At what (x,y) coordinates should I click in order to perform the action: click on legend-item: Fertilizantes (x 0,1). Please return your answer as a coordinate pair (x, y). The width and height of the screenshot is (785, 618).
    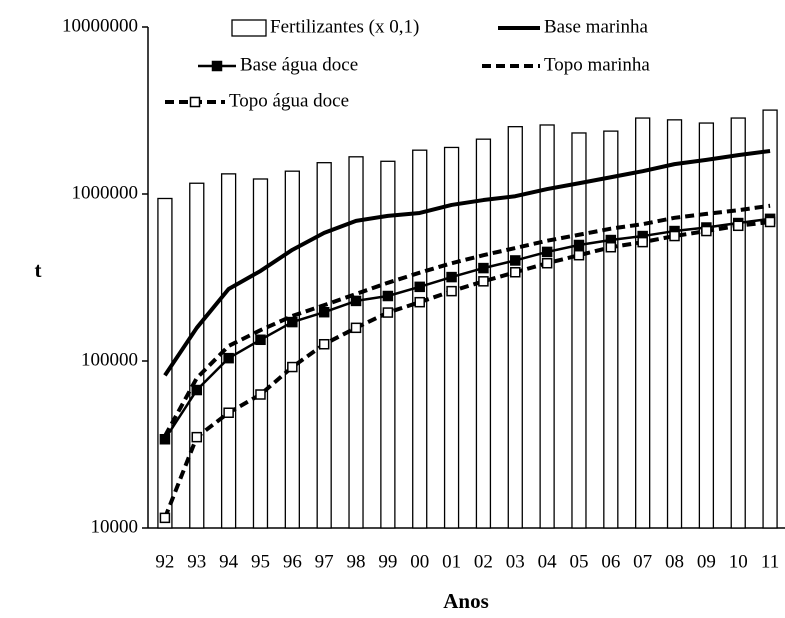
    Looking at the image, I should click on (325, 26).